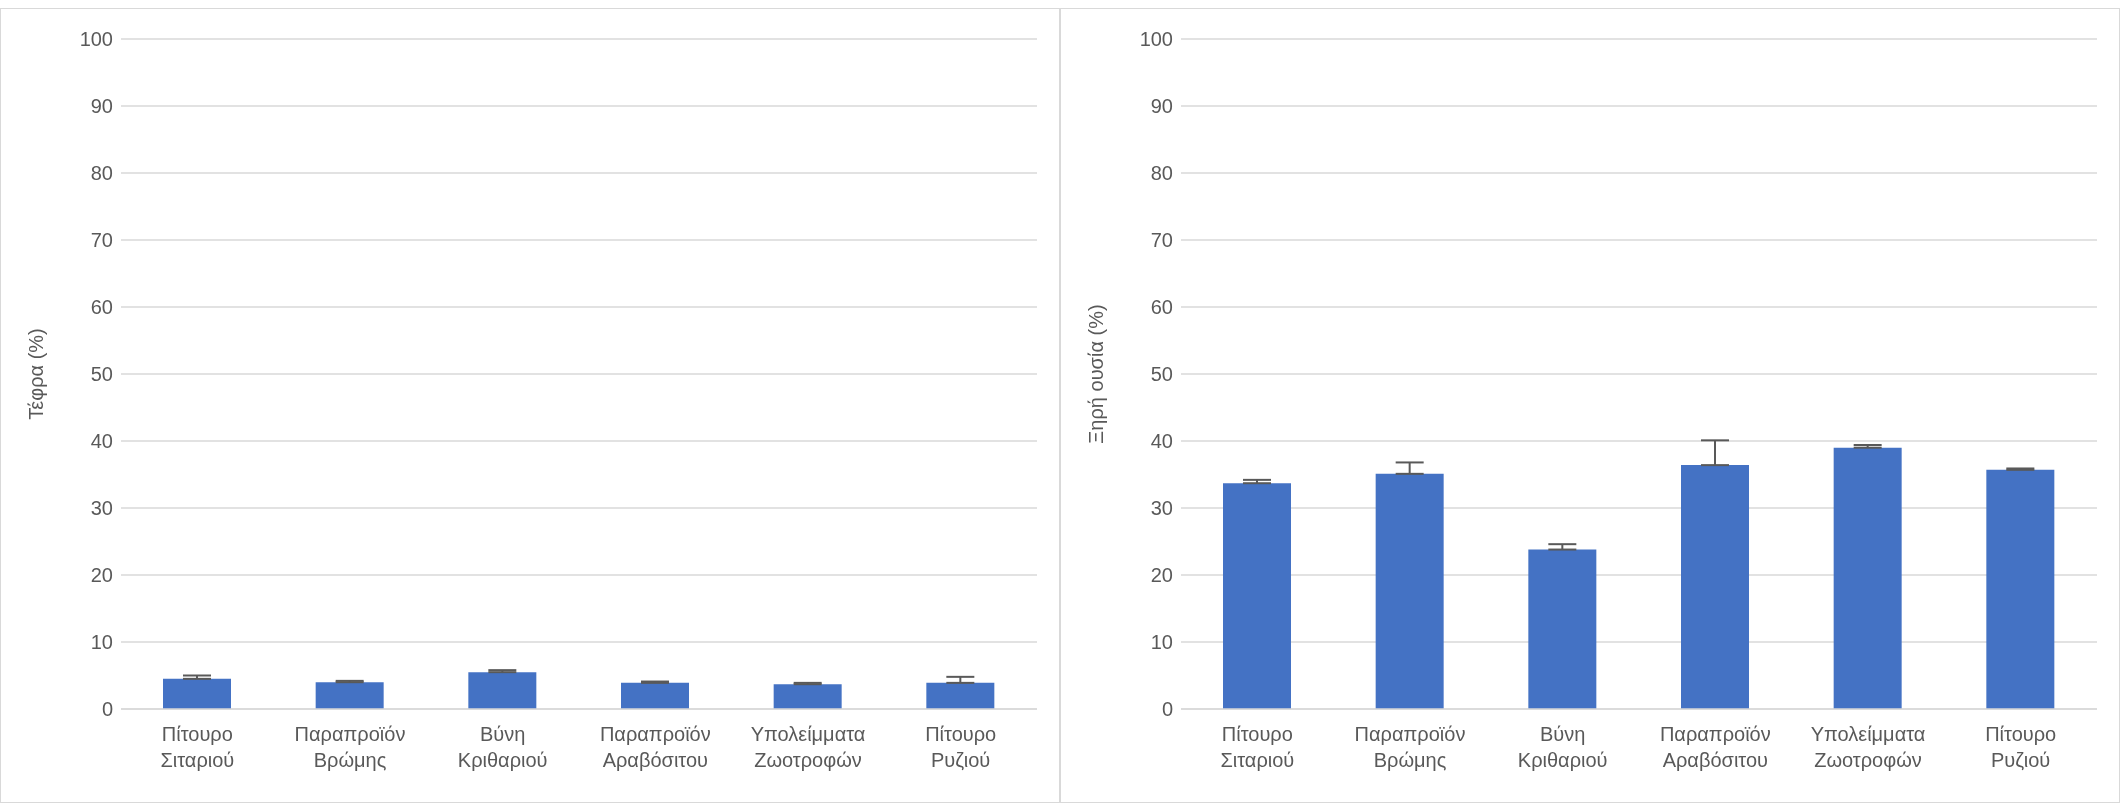  What do you see at coordinates (36, 374) in the screenshot?
I see `y-axis-title: Τέφρα (%)` at bounding box center [36, 374].